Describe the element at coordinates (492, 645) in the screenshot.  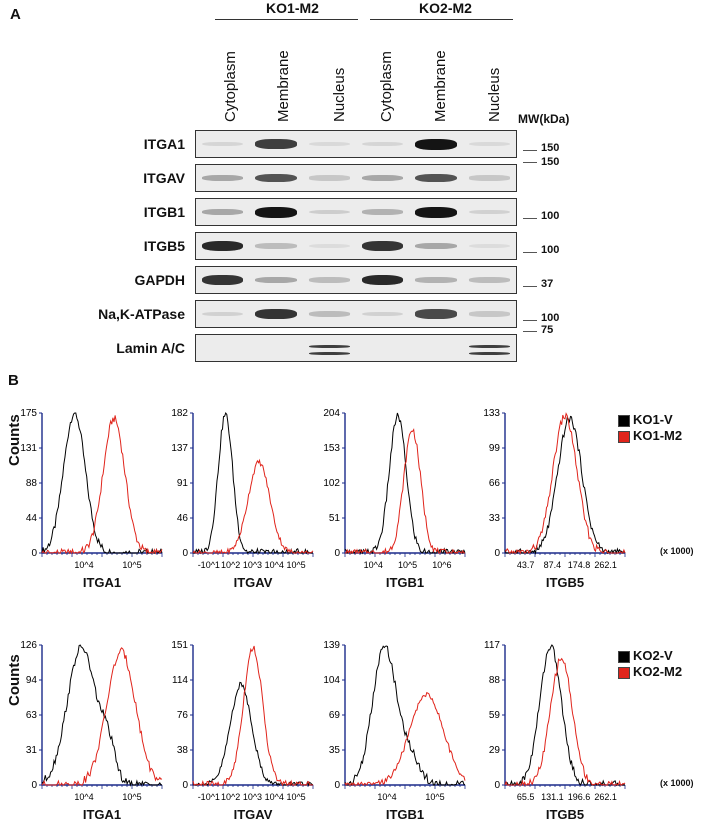
I see `y-tick-label: 117` at that location.